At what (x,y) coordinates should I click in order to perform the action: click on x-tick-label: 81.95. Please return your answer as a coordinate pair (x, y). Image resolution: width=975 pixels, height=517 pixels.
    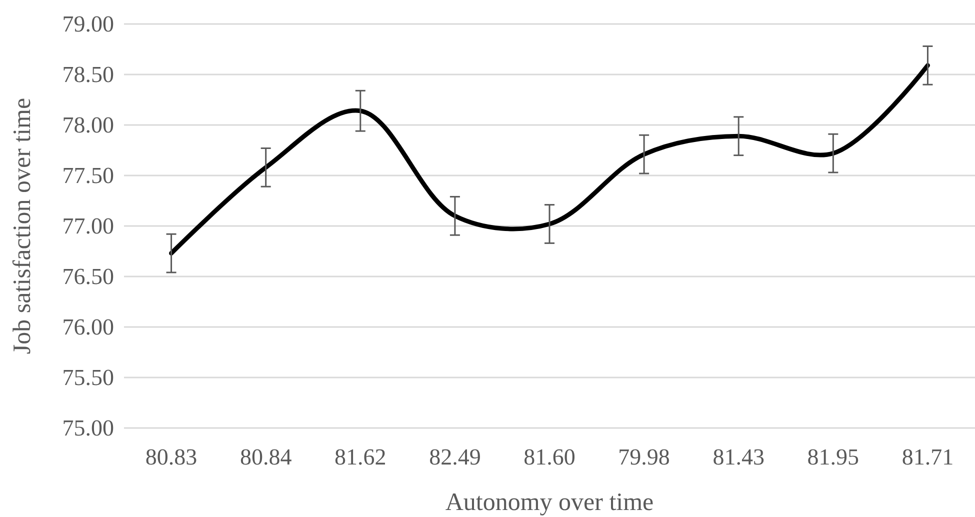
    Looking at the image, I should click on (833, 457).